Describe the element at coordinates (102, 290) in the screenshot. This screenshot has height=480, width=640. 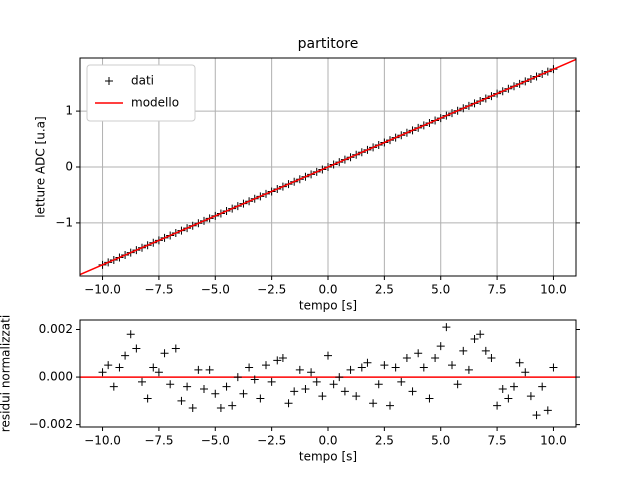
I see `x-tick-label: −10.0` at that location.